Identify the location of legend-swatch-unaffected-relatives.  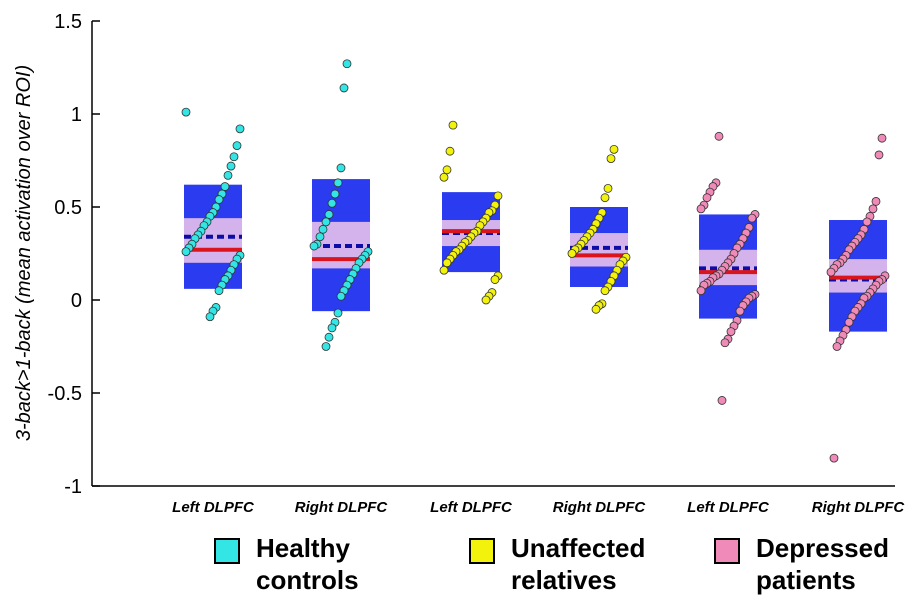
(482, 551).